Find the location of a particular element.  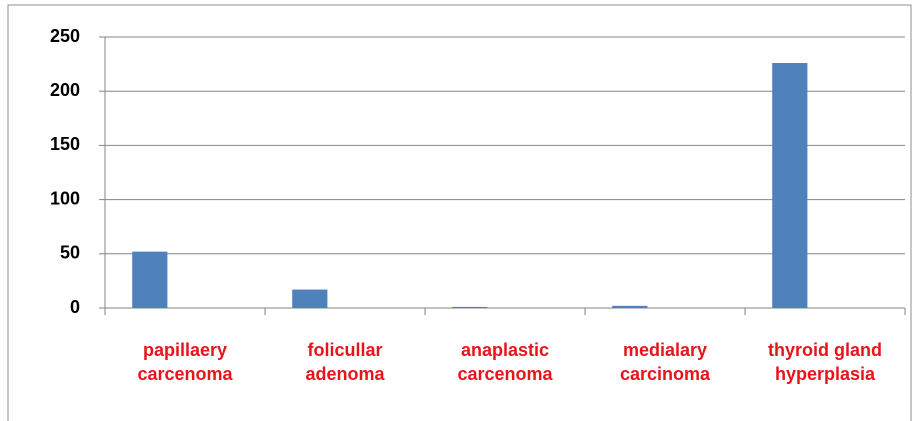

x-tick-label: thyroid gland hyperplasia is located at coordinates (825, 362).